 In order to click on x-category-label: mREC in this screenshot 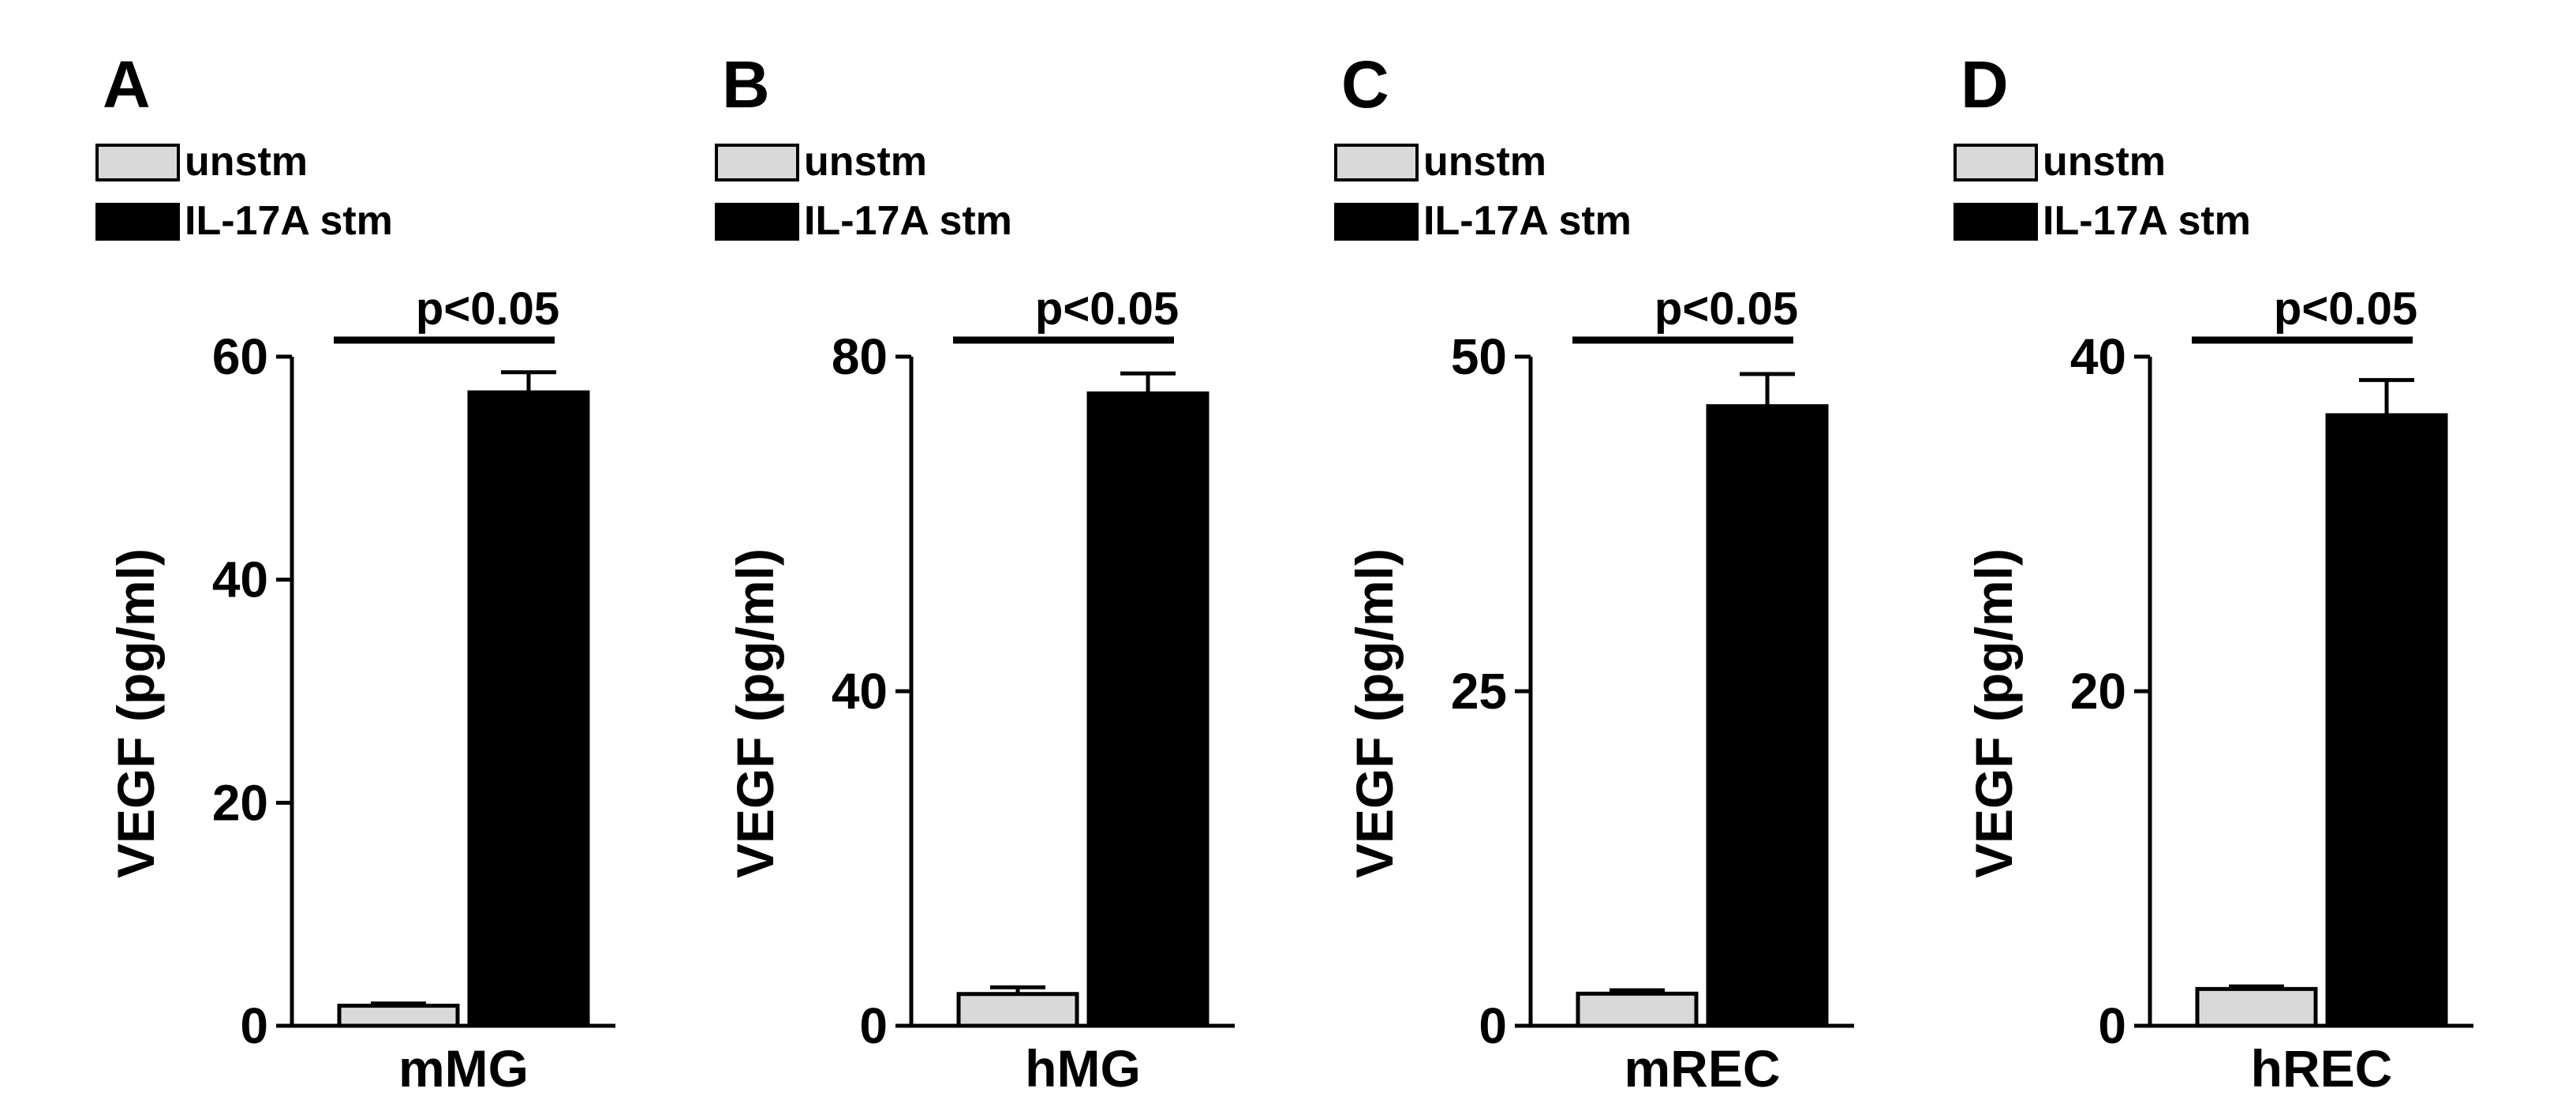, I will do `click(1702, 1068)`.